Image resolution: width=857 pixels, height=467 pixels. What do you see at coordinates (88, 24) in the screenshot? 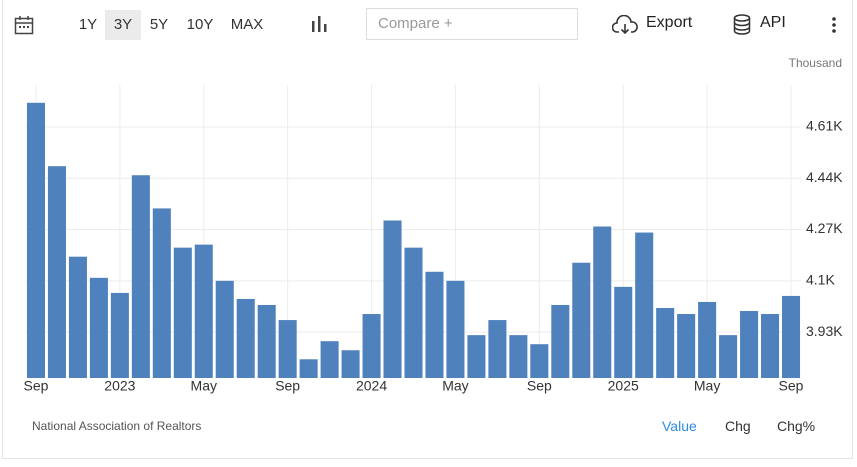
I see `range-button: 1Y` at bounding box center [88, 24].